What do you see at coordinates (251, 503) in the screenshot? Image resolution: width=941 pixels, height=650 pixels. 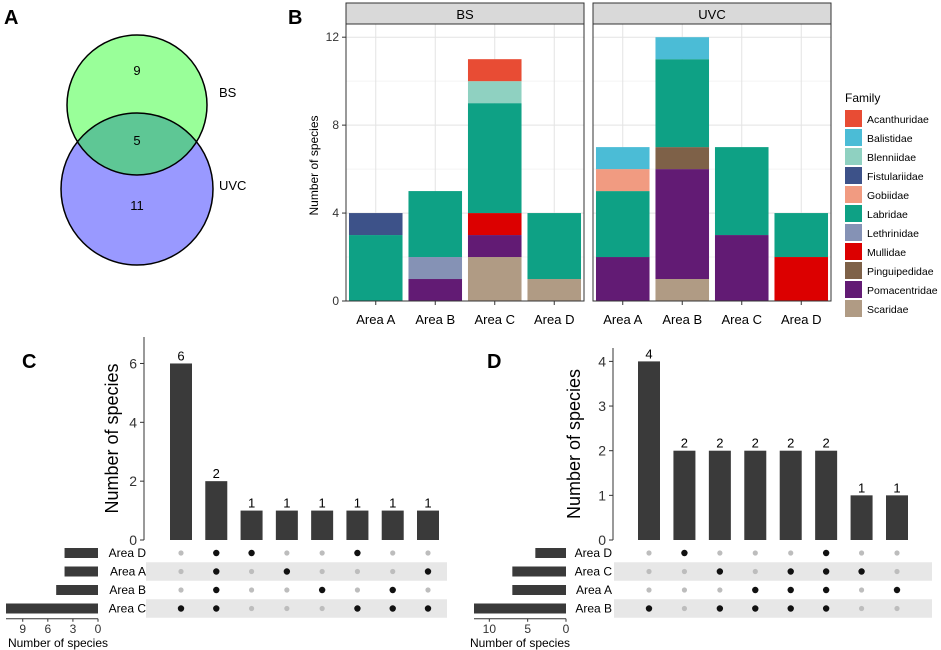 I see `intersection-label-c-3: 1` at bounding box center [251, 503].